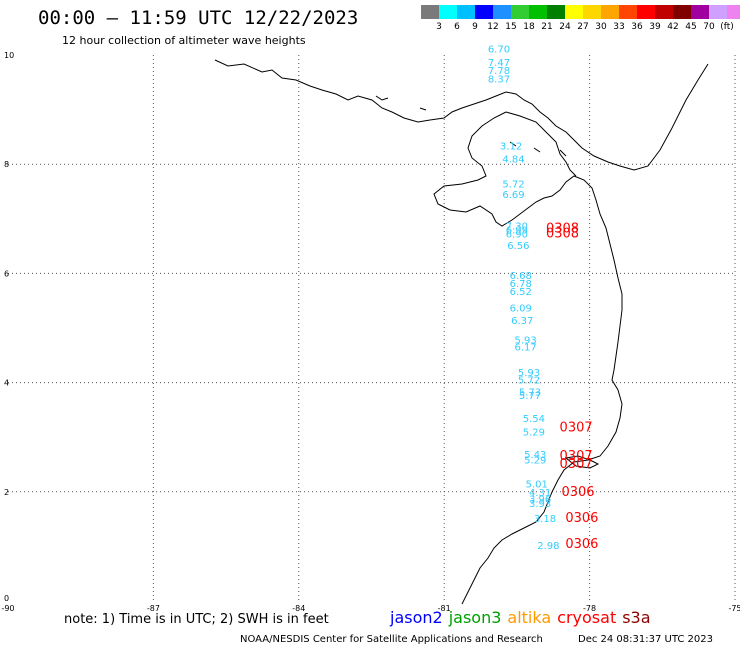 The height and width of the screenshot is (650, 740). What do you see at coordinates (416, 617) in the screenshot?
I see `satellite-jason2: jason2` at bounding box center [416, 617].